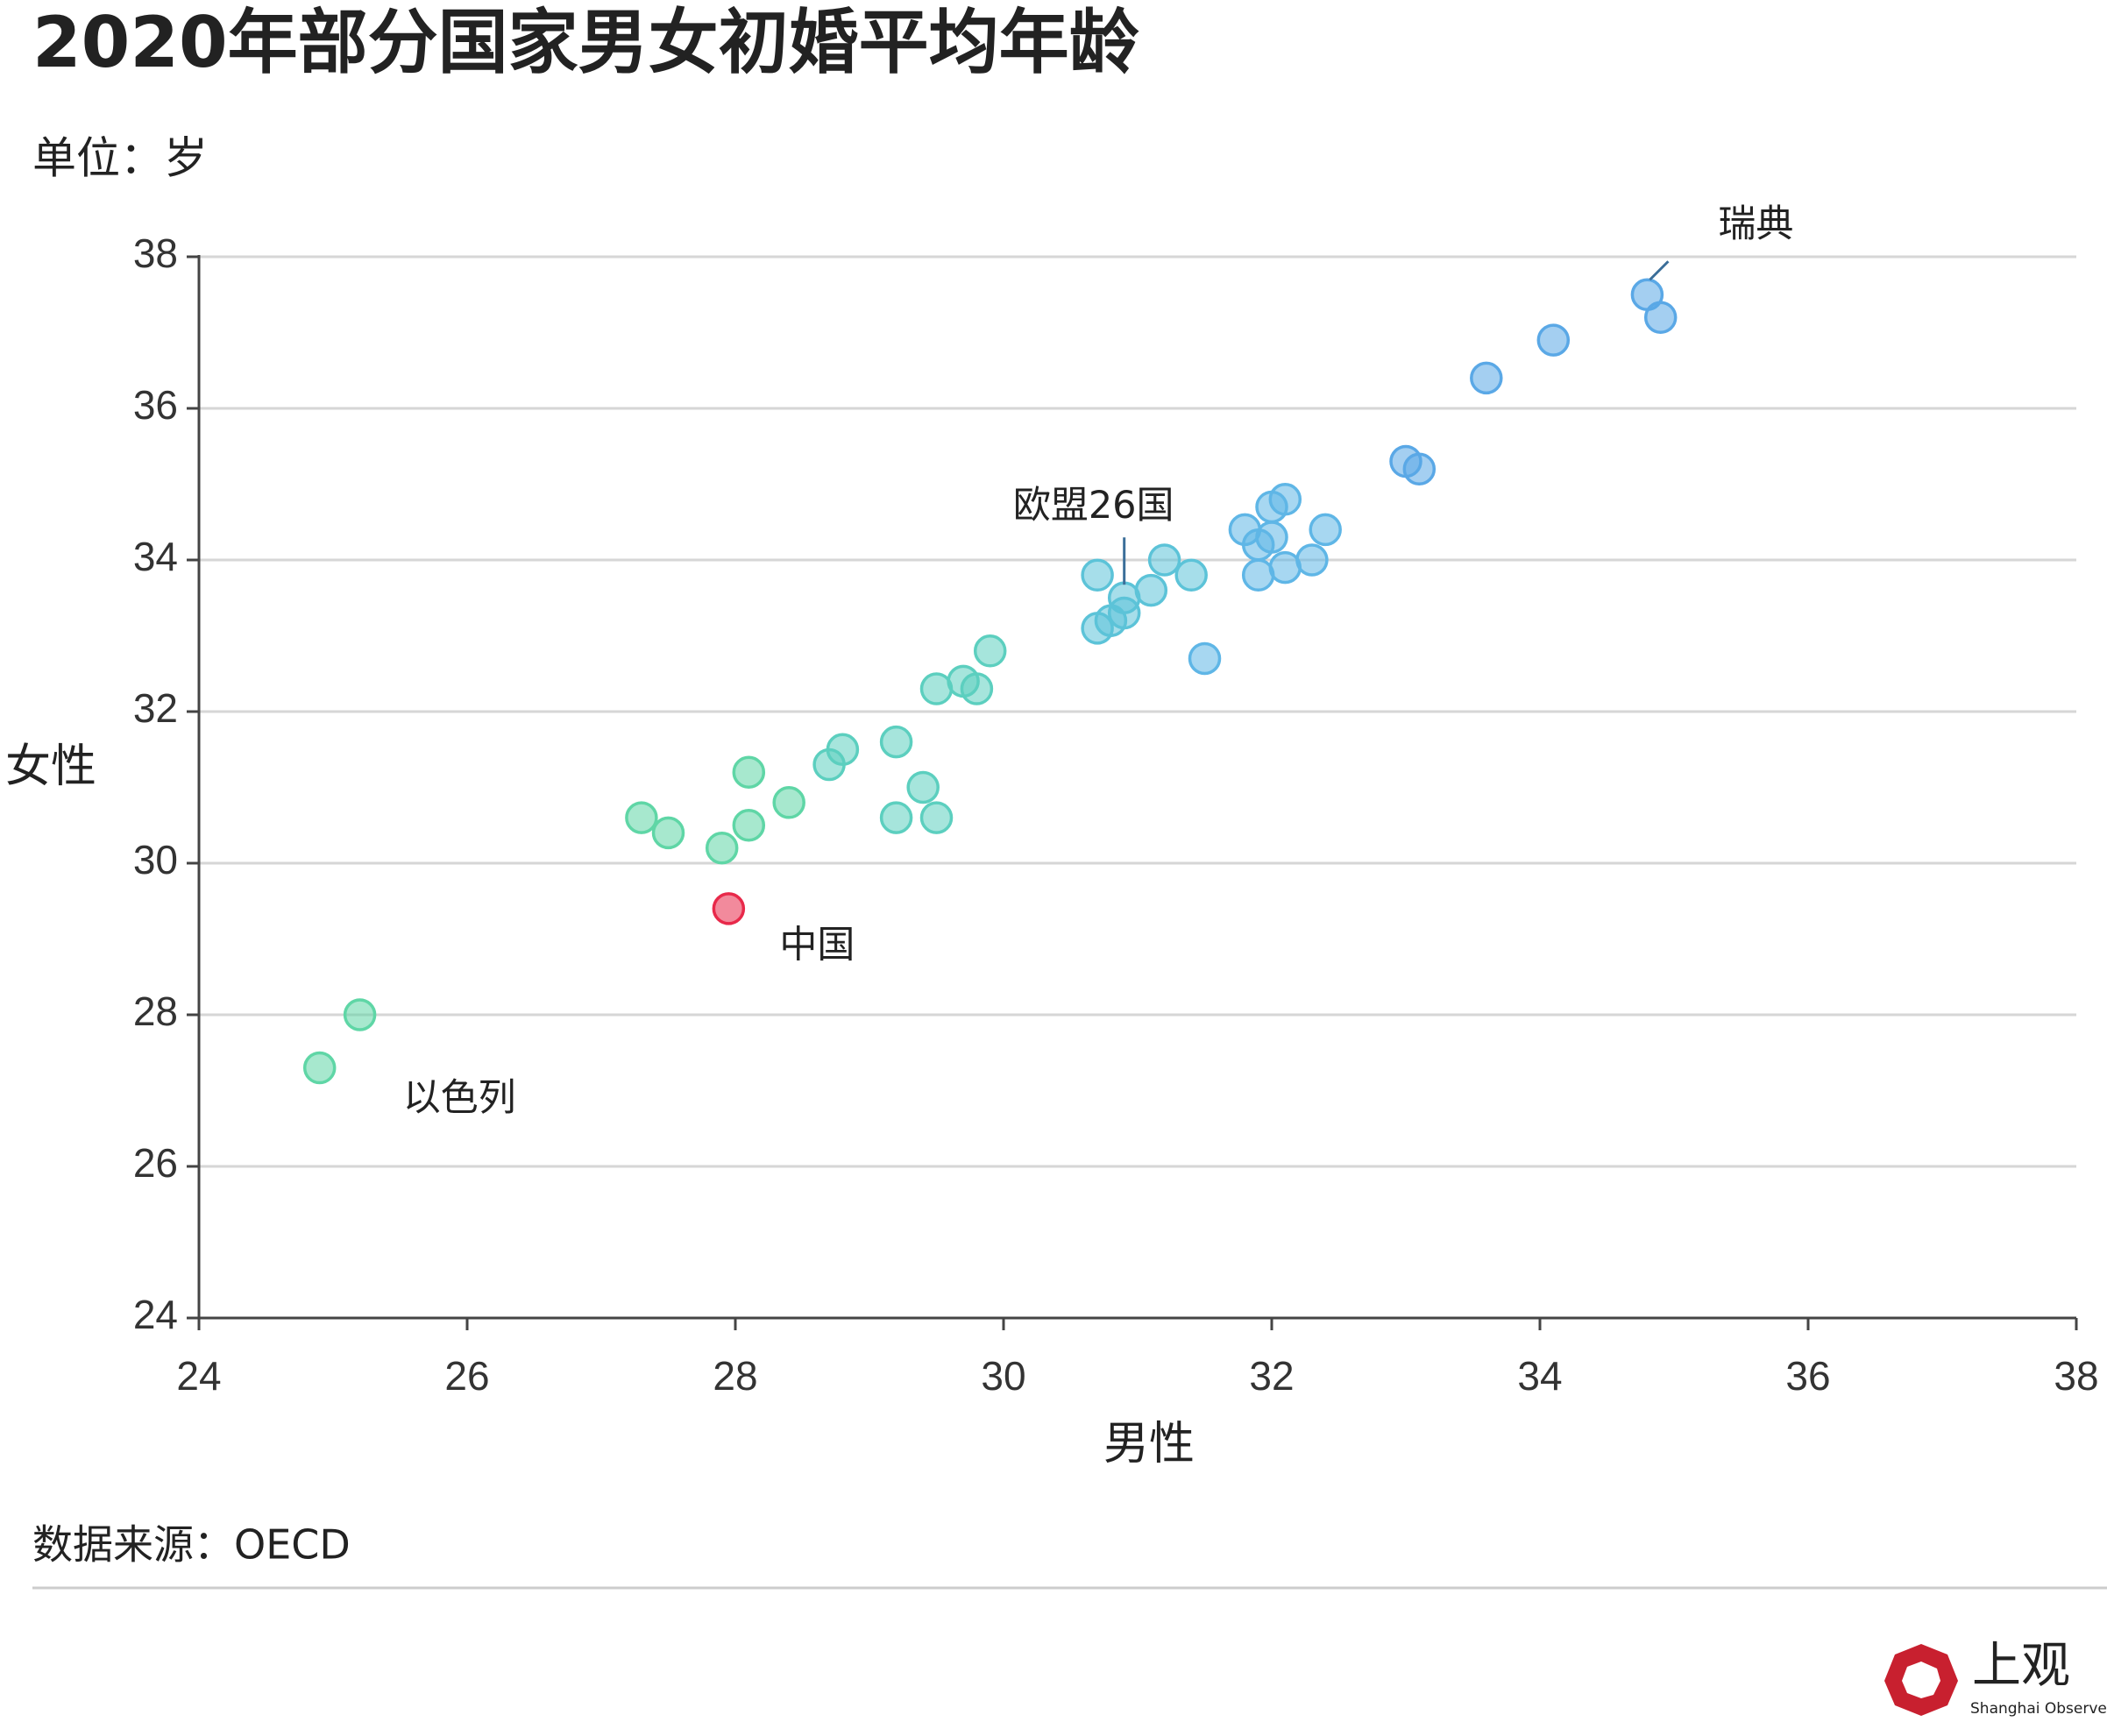 Image resolution: width=2107 pixels, height=1736 pixels. I want to click on point-label: 以色列, so click(459, 1098).